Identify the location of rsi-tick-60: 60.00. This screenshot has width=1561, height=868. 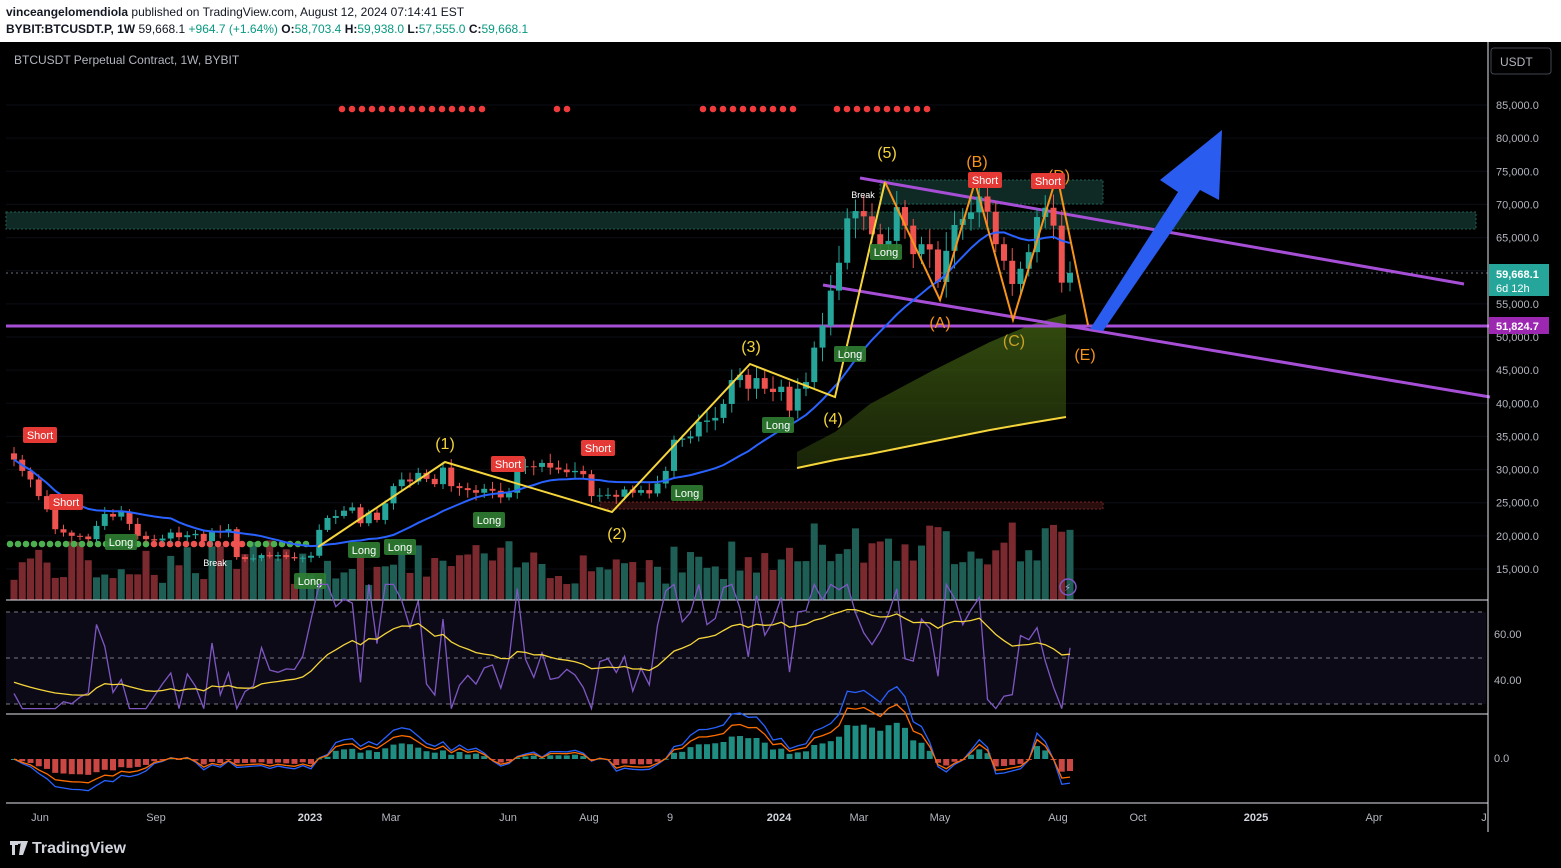
(1508, 635).